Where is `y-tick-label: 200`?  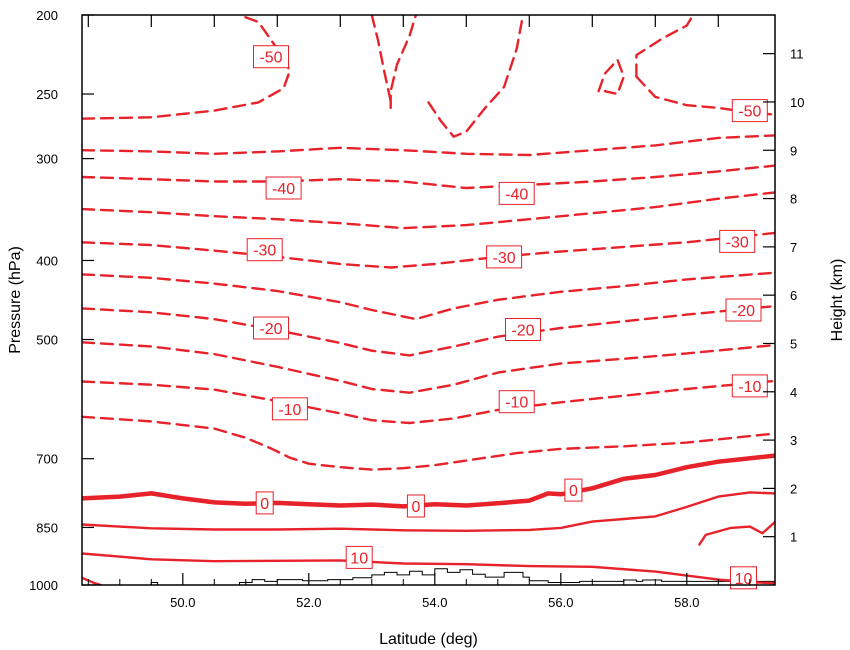
y-tick-label: 200 is located at coordinates (47, 15).